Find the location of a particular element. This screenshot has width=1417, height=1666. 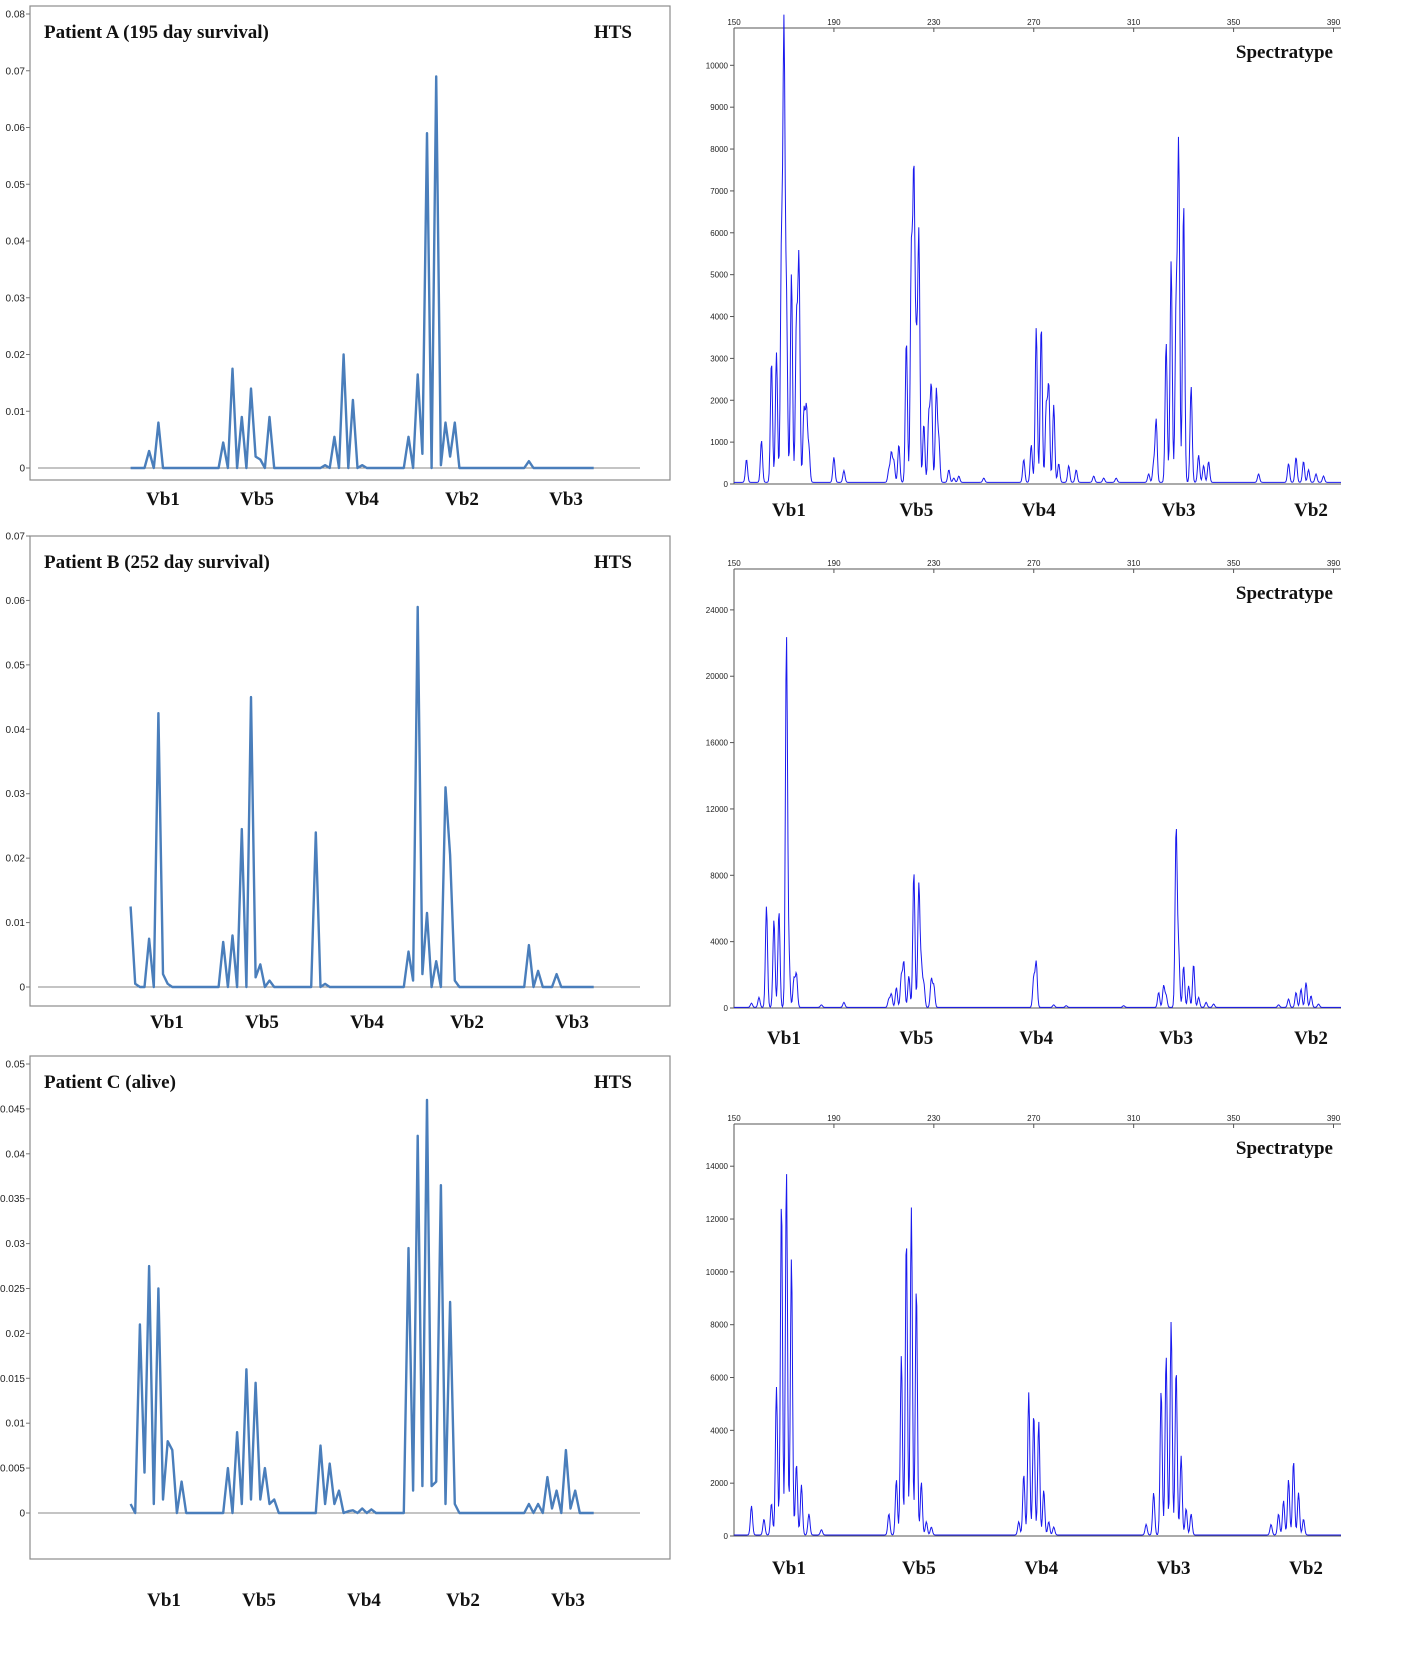

x-tick-label: 350 is located at coordinates (1234, 1118).